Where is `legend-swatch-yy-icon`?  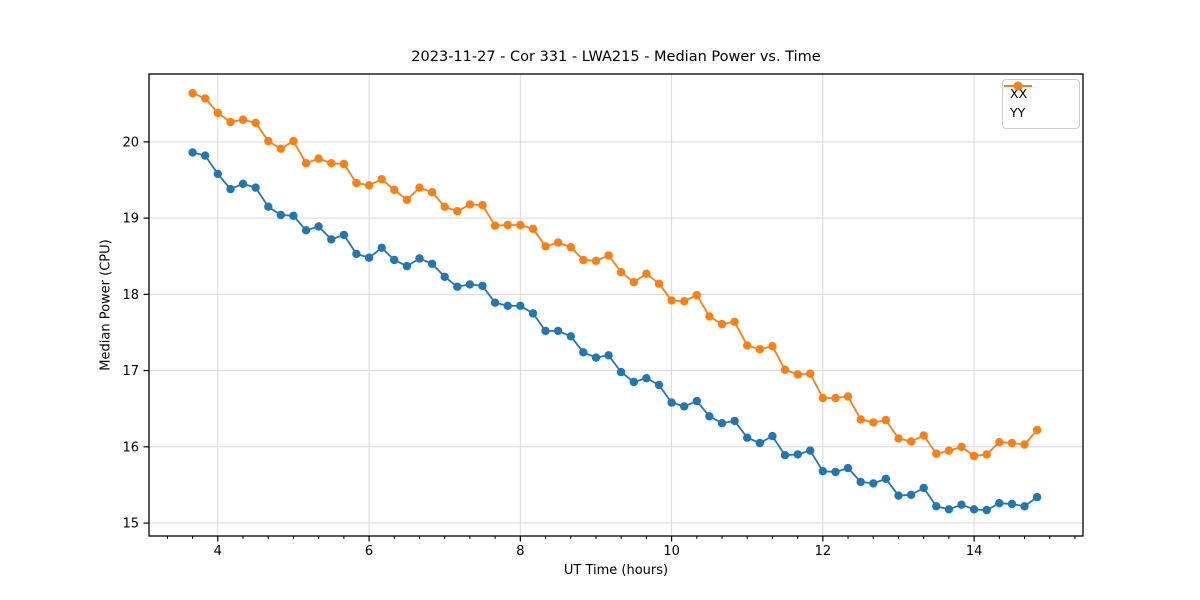
legend-swatch-yy-icon is located at coordinates (1018, 86).